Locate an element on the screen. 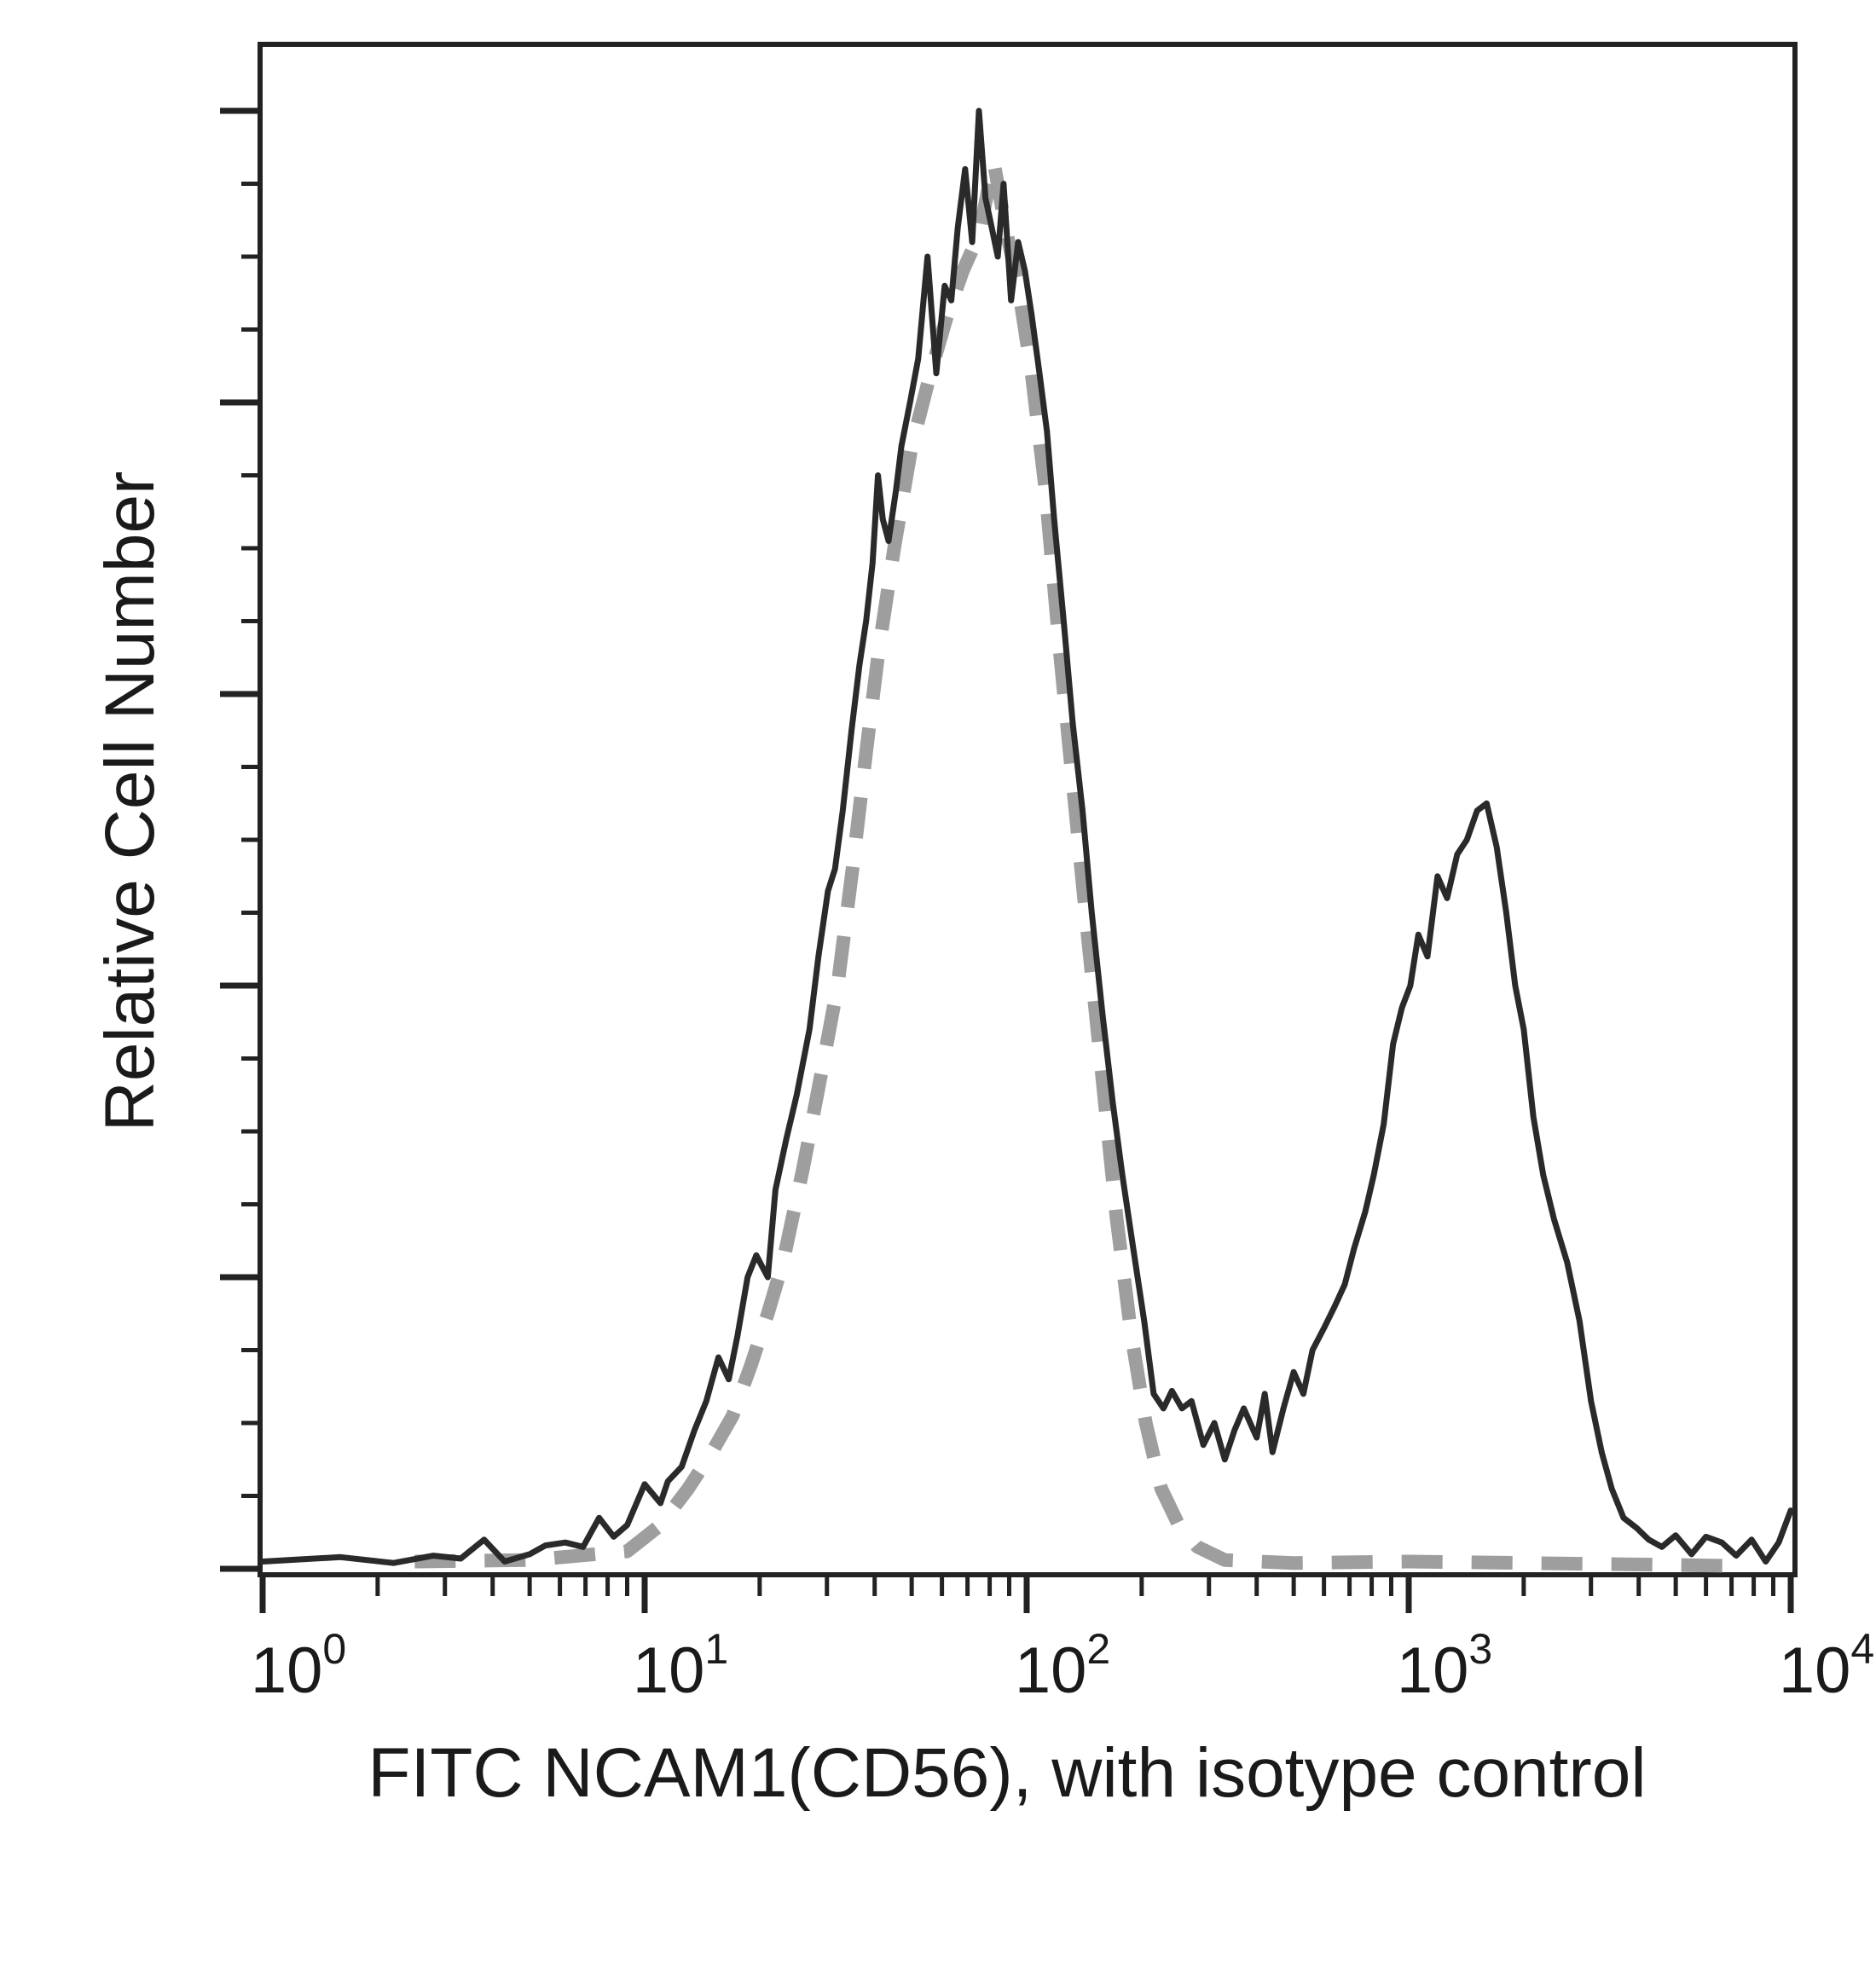 The width and height of the screenshot is (1876, 1961). x-tick-label: 10¹ is located at coordinates (681, 1666).